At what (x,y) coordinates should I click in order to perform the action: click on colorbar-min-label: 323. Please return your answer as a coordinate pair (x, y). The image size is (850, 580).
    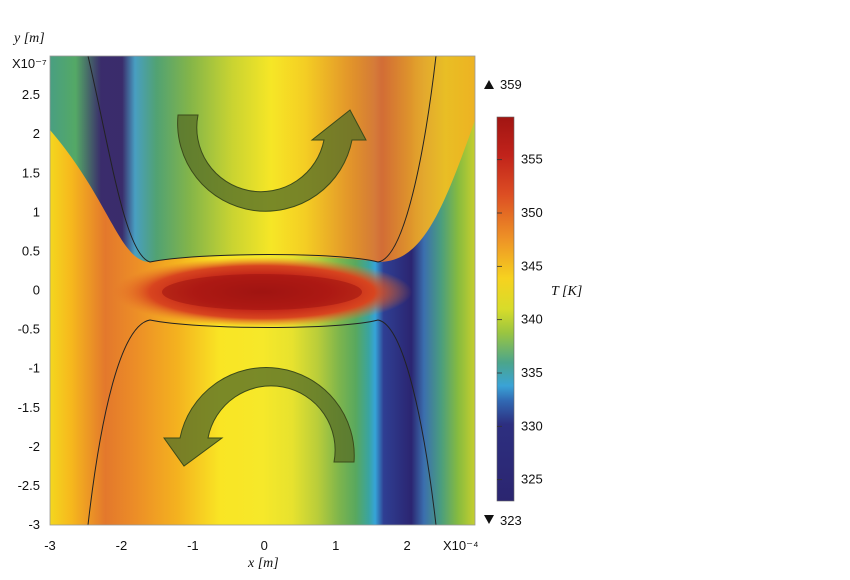
    Looking at the image, I should click on (511, 520).